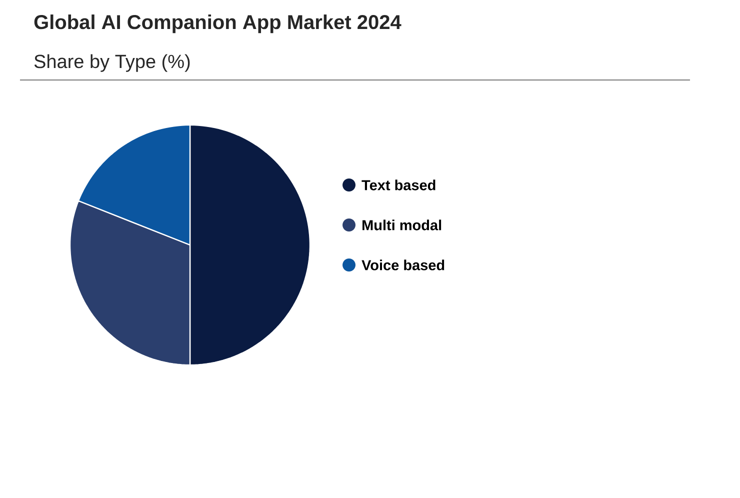 This screenshot has height=498, width=740. What do you see at coordinates (218, 24) in the screenshot?
I see `chart-title: Global AI Companion App Market 2024` at bounding box center [218, 24].